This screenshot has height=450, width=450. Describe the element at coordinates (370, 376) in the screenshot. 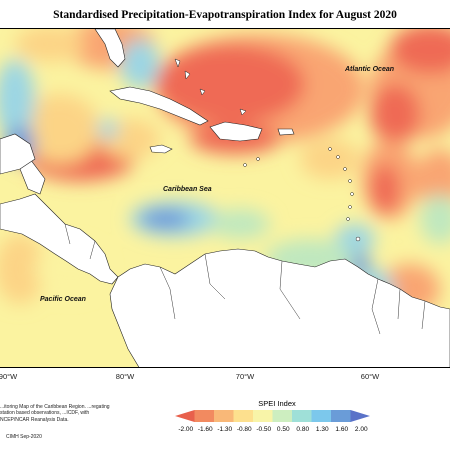

I see `longitude-tick: 60°W` at that location.